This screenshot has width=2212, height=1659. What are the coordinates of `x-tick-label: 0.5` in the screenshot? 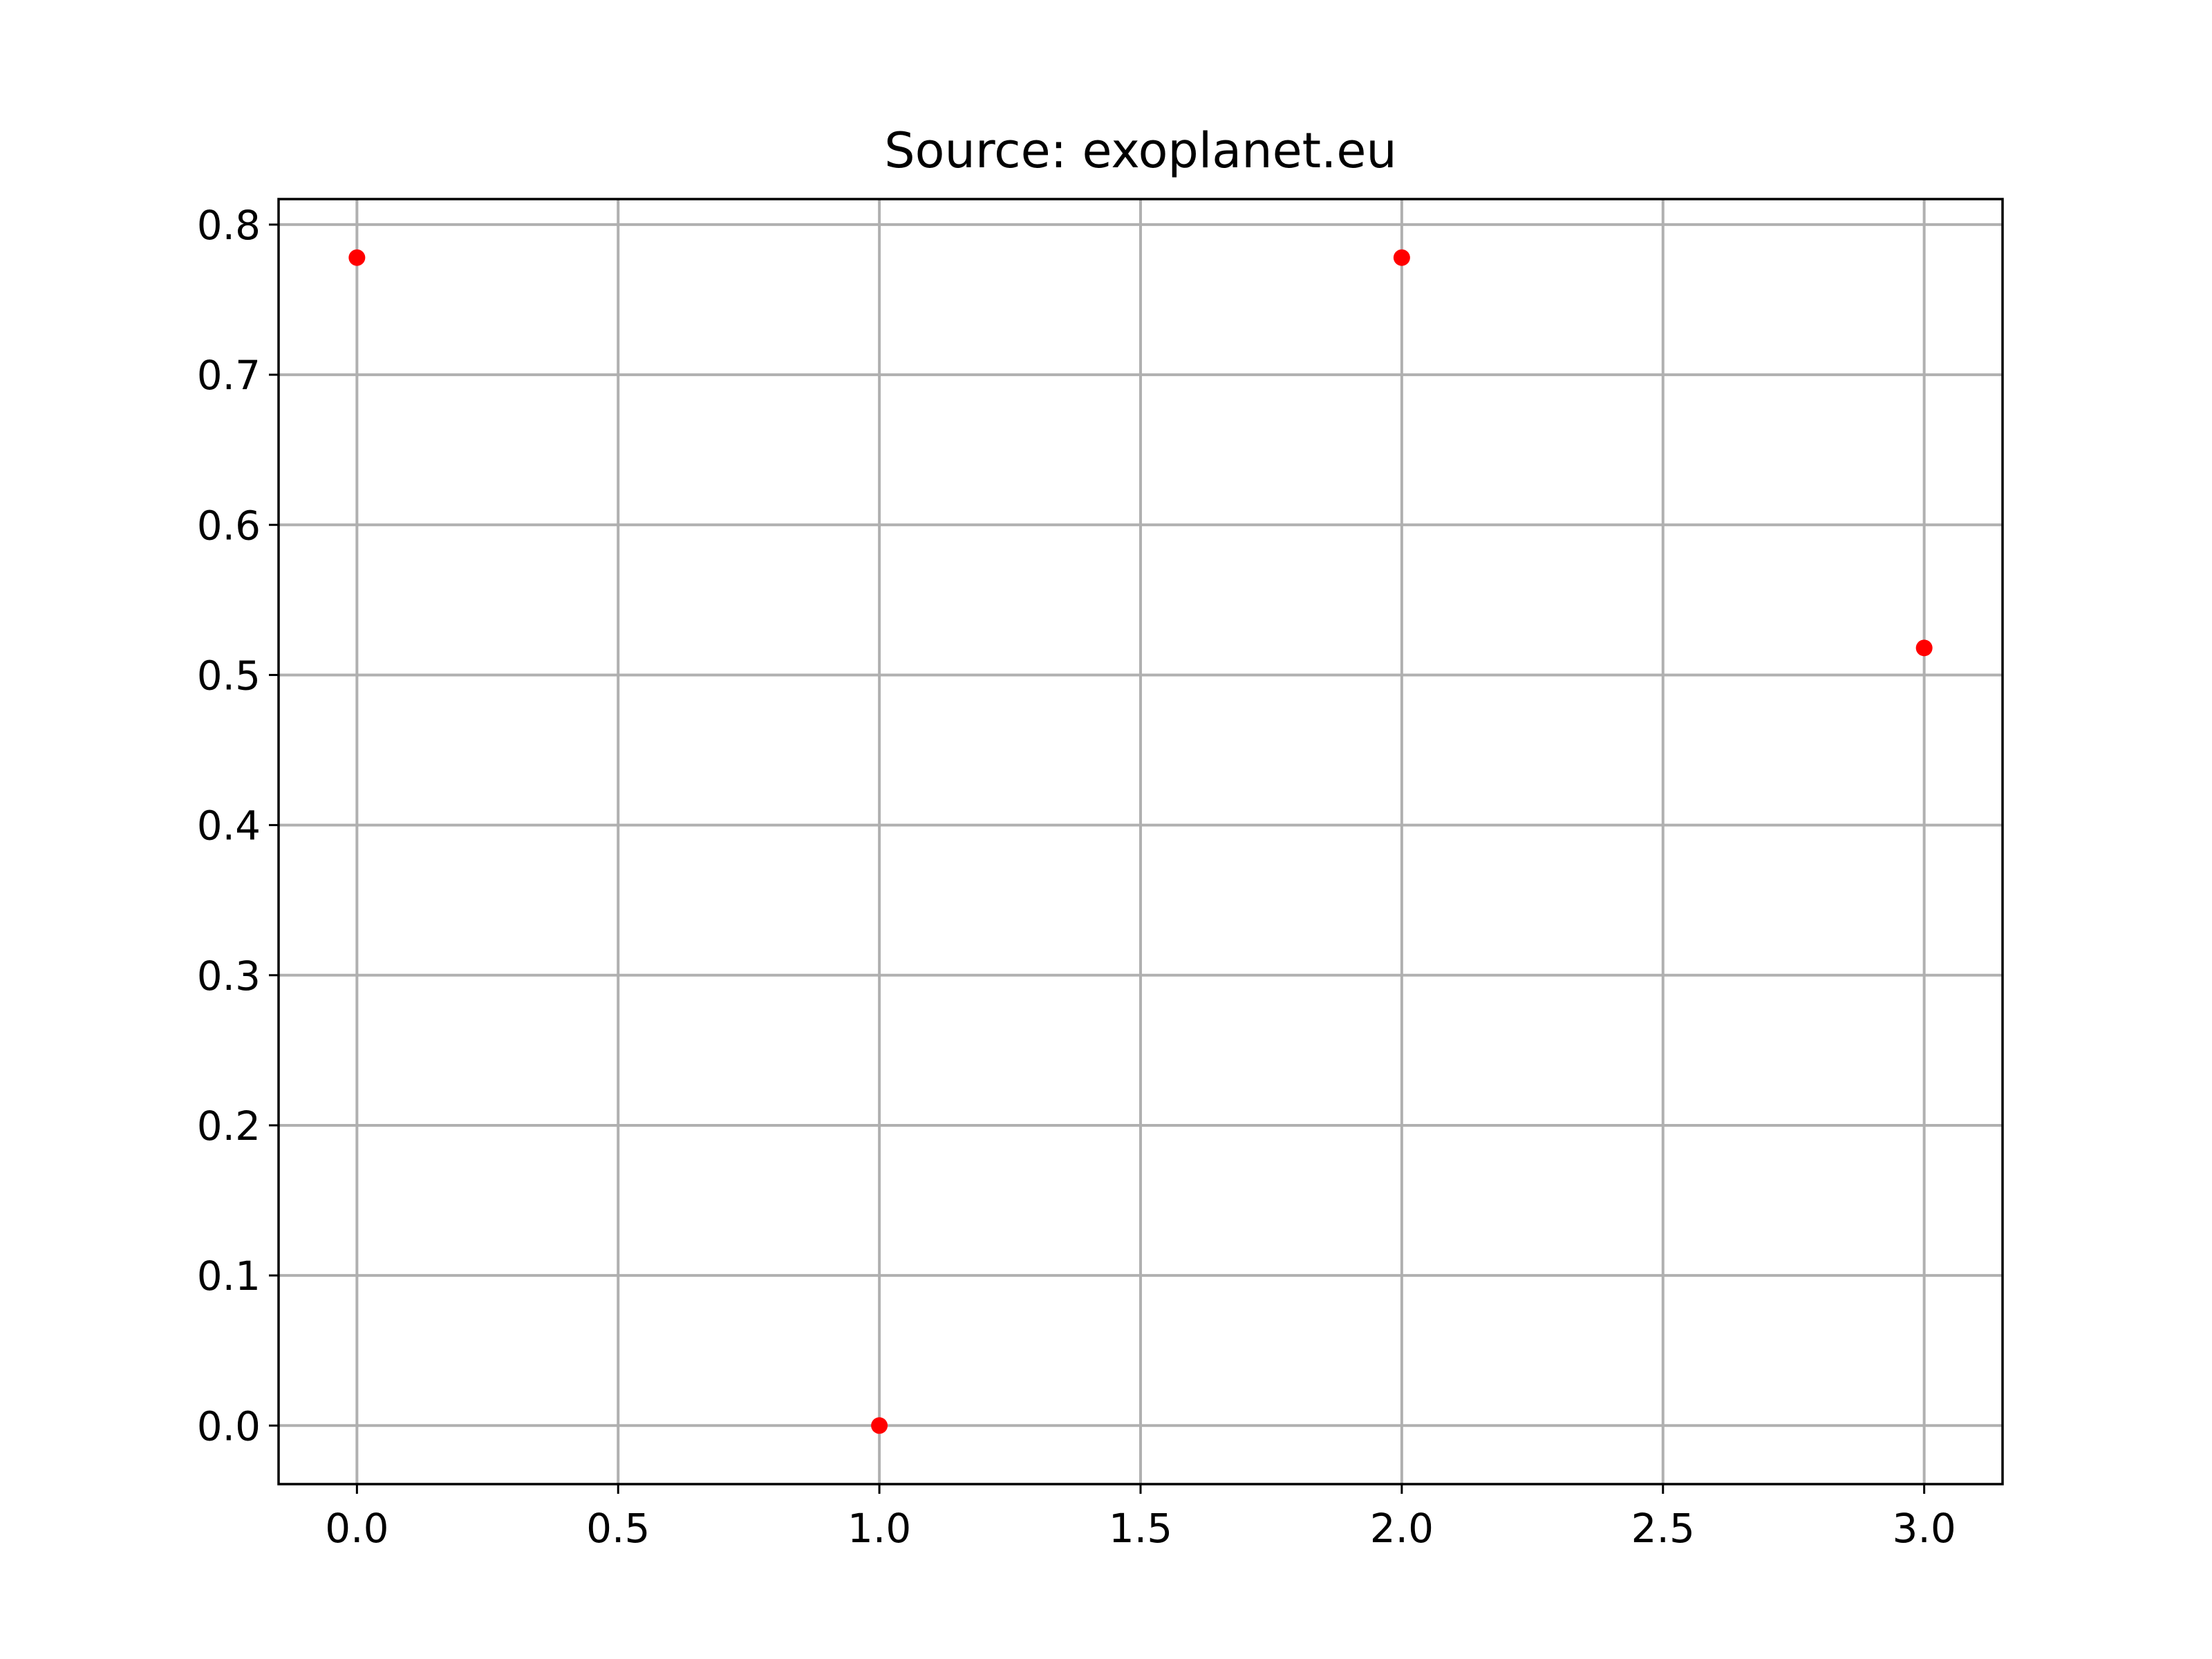 It's located at (618, 1529).